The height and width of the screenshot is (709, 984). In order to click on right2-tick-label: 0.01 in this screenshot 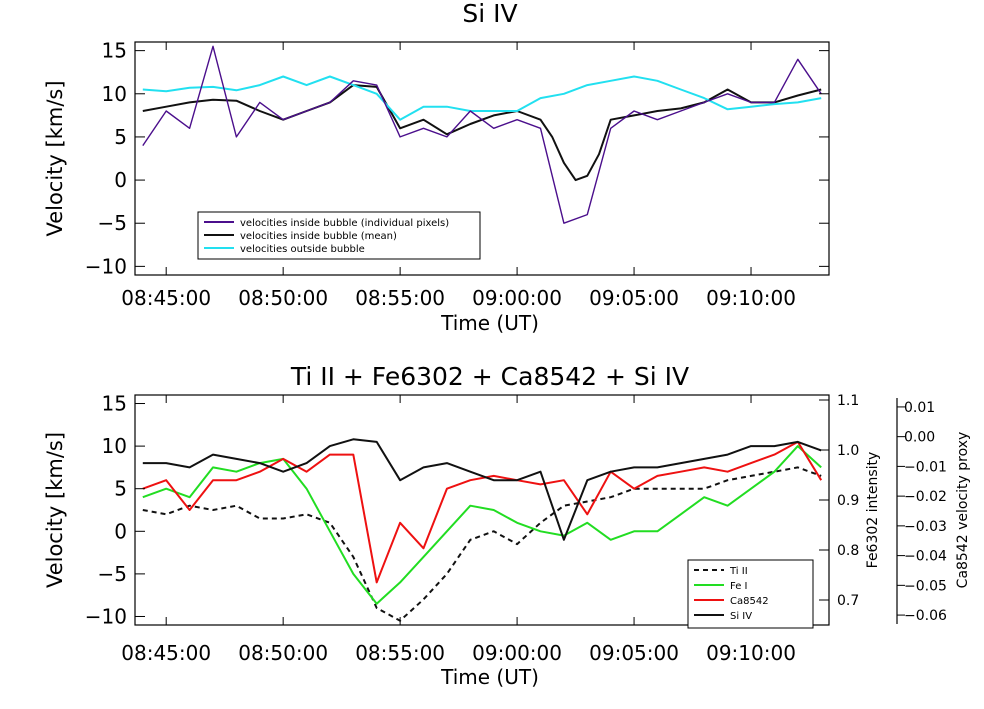, I will do `click(919, 408)`.